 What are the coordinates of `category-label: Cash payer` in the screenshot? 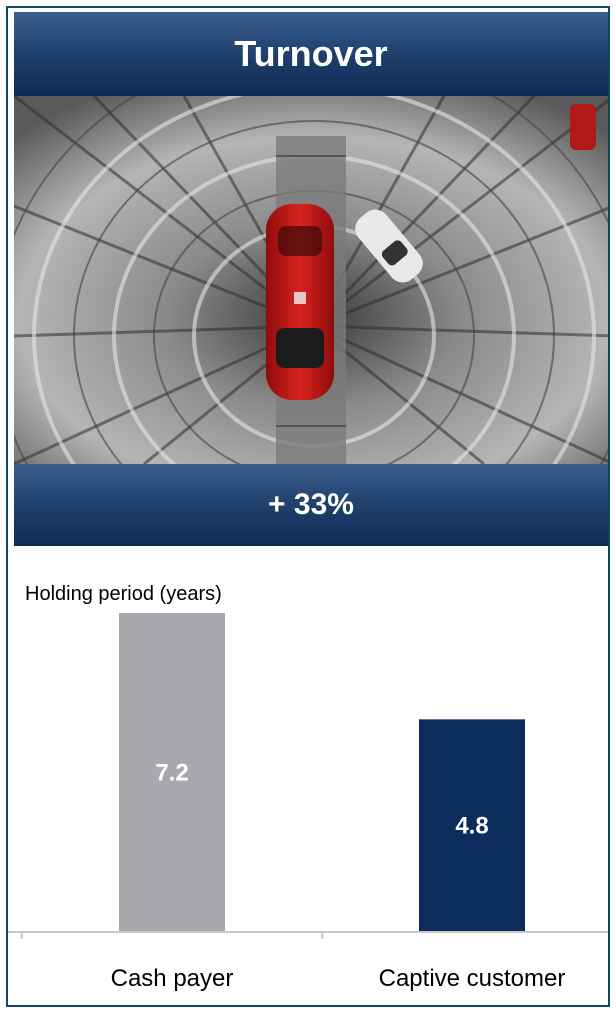 It's located at (172, 978).